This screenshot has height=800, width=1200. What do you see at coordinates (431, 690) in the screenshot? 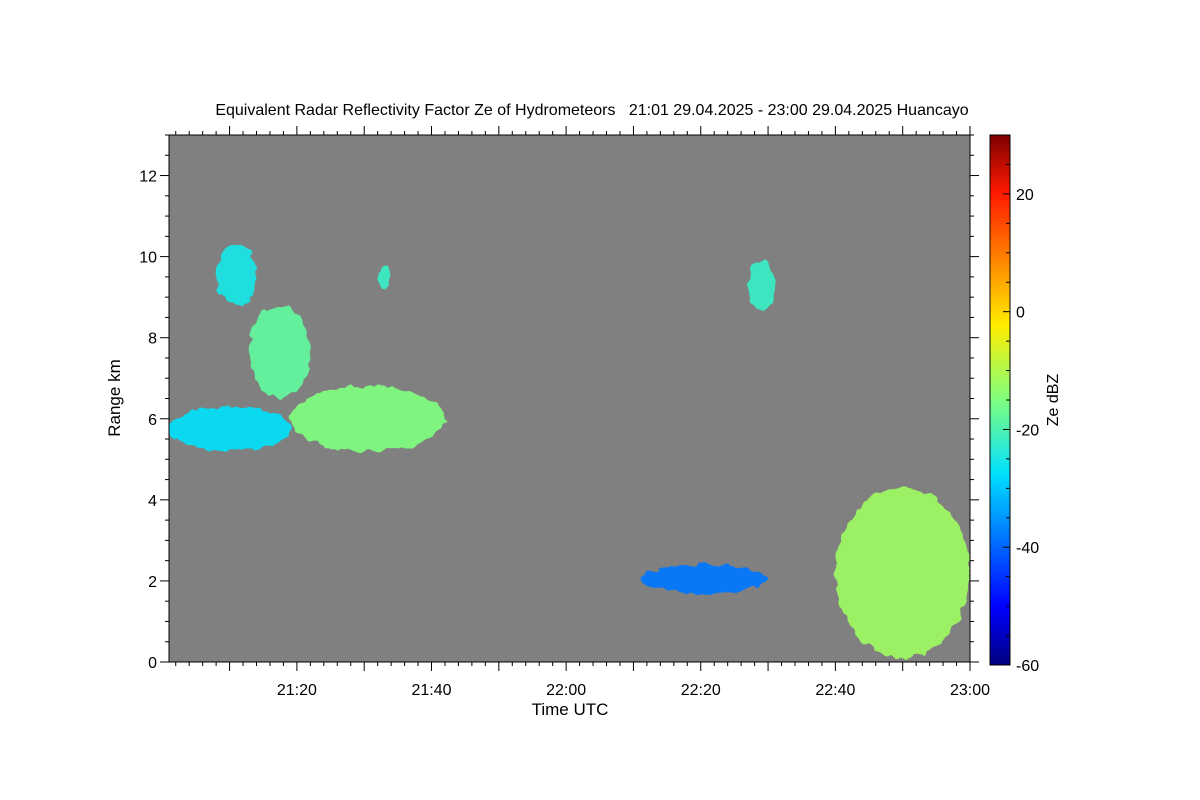
I see `x-tick-label: 21:40` at bounding box center [431, 690].